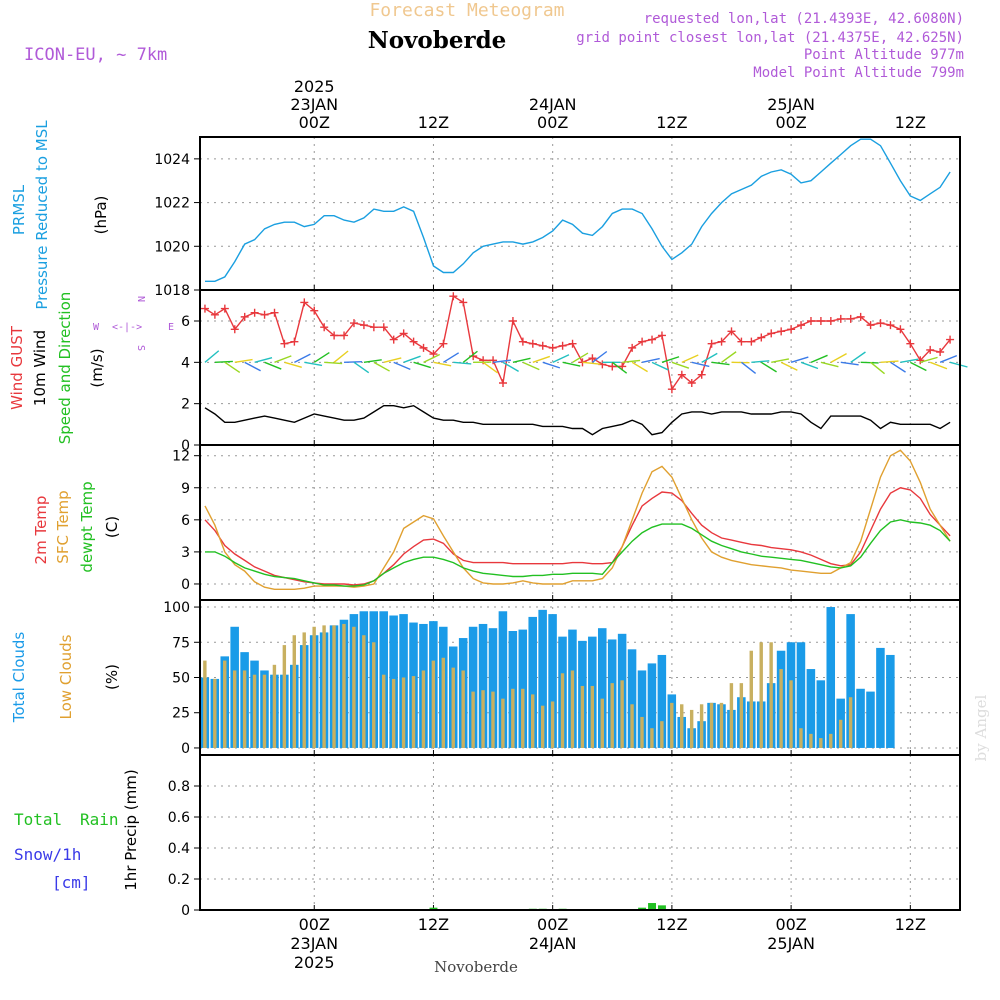 The image size is (1000, 1000). Describe the element at coordinates (97, 367) in the screenshot. I see `wind-unit-label: (m/s)` at that location.